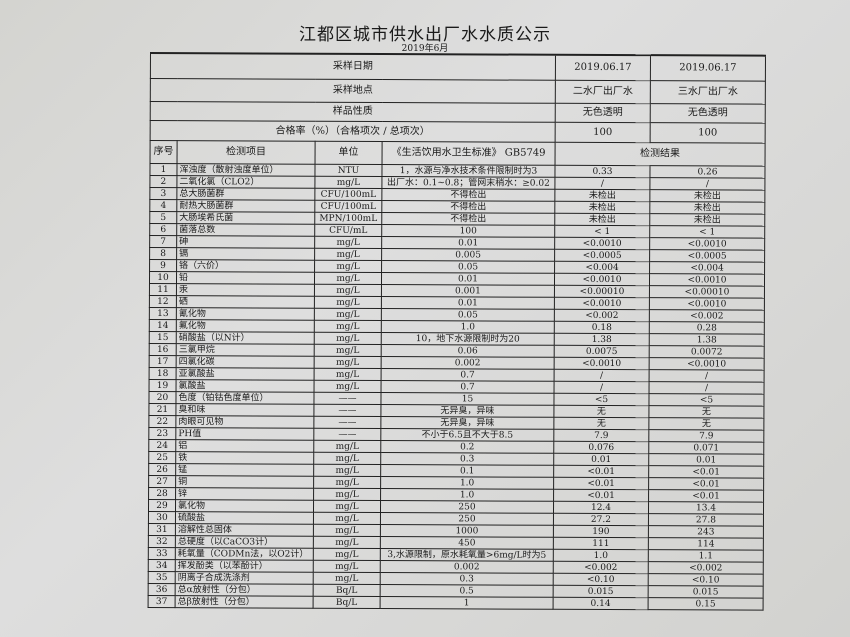  I want to click on row-item: 色度（铂钴色度单位）, so click(245, 398).